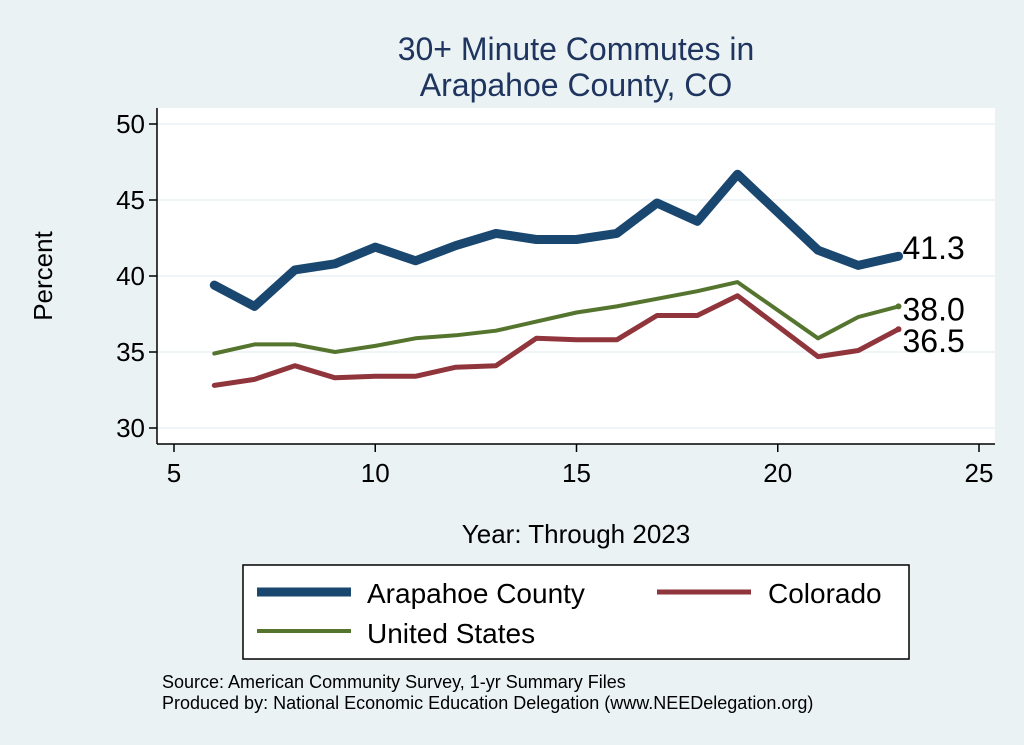  What do you see at coordinates (130, 428) in the screenshot?
I see `y-tick-label: 30` at bounding box center [130, 428].